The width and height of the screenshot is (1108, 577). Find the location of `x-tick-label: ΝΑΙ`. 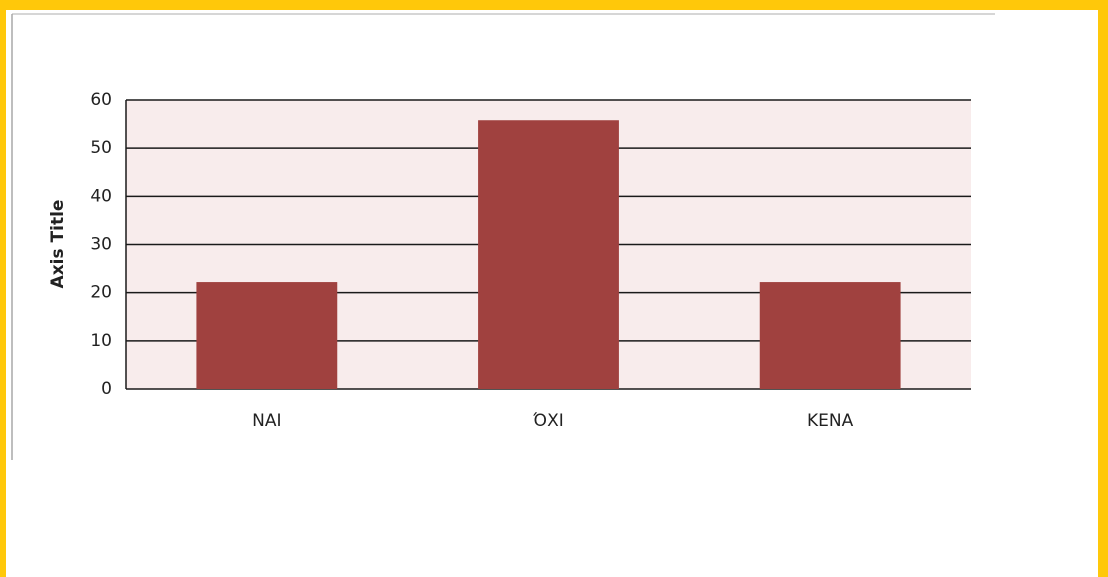

x-tick-label: ΝΑΙ is located at coordinates (266, 421).